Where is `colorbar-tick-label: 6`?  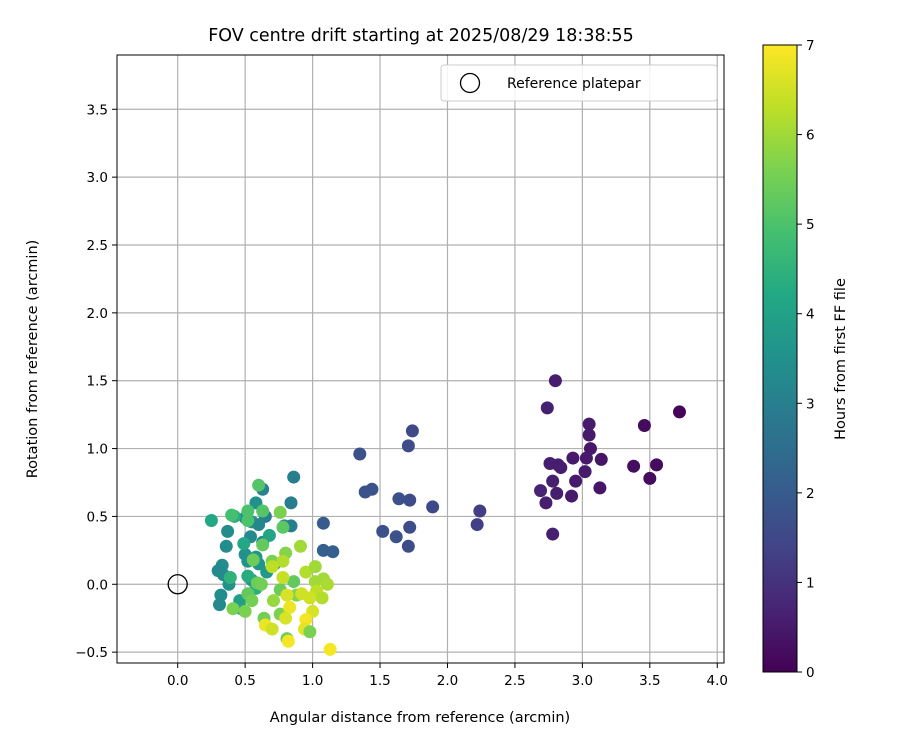 colorbar-tick-label: 6 is located at coordinates (810, 136).